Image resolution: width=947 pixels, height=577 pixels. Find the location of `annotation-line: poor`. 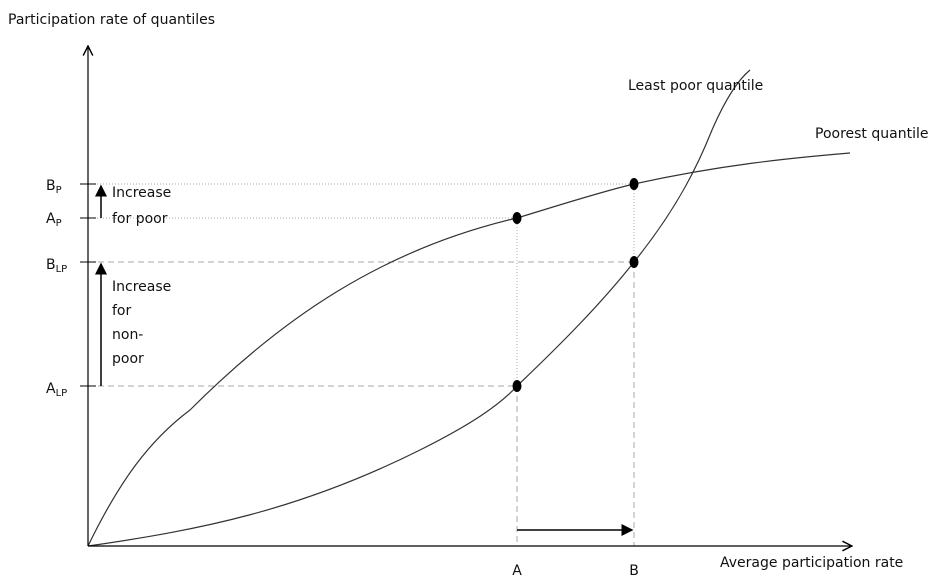

annotation-line: poor is located at coordinates (128, 359).